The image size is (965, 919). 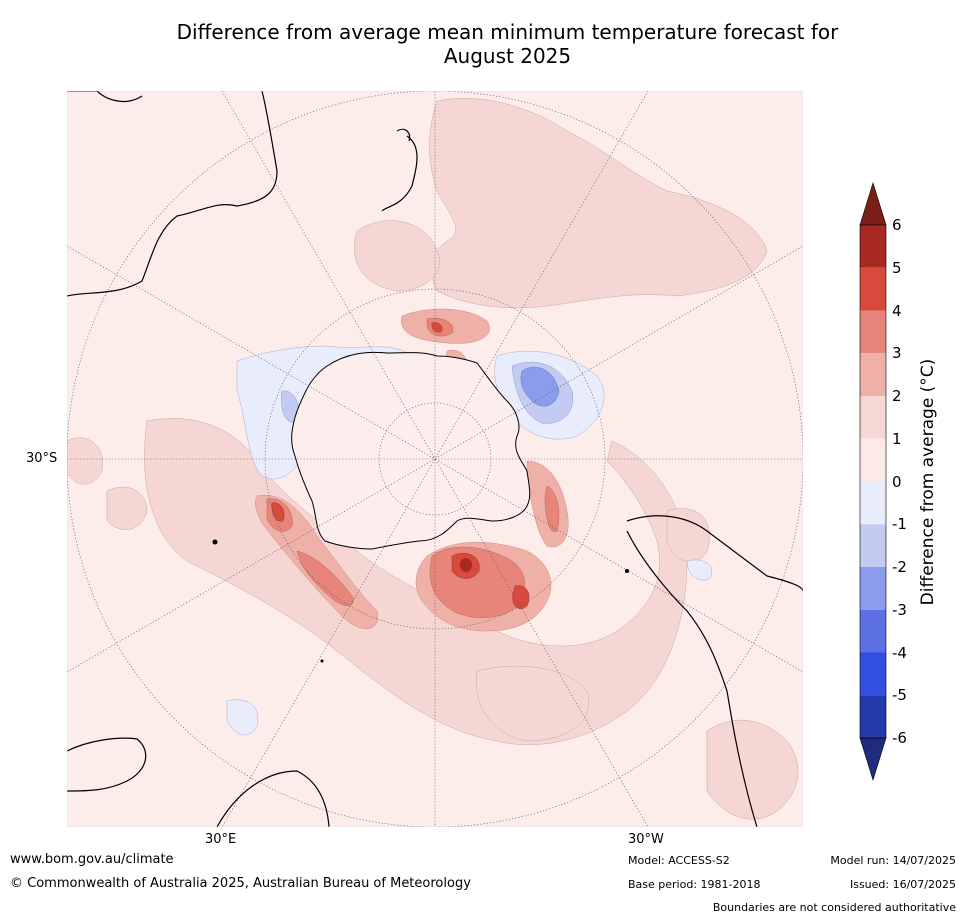 What do you see at coordinates (507, 56) in the screenshot?
I see `title-line-2: August 2025` at bounding box center [507, 56].